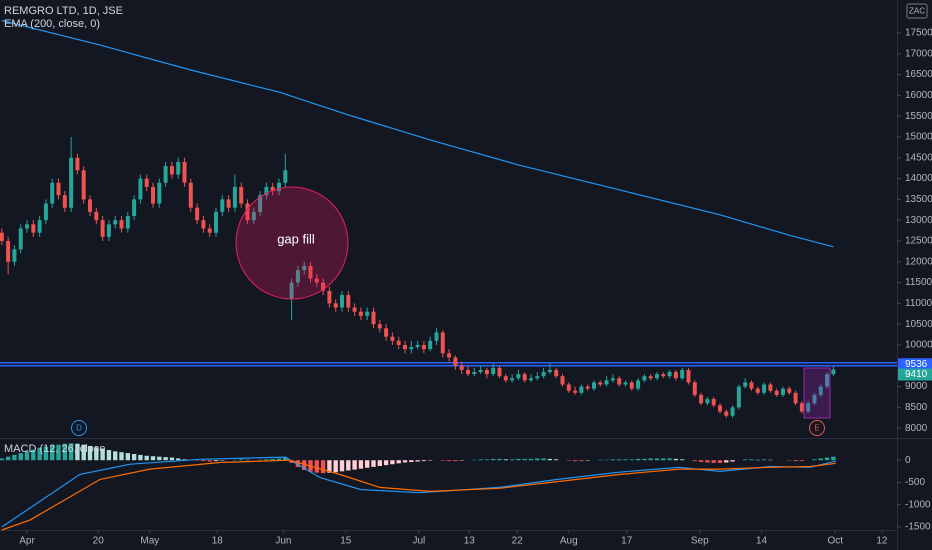 Image resolution: width=932 pixels, height=550 pixels. Describe the element at coordinates (418, 495) in the screenshot. I see `line` at that location.